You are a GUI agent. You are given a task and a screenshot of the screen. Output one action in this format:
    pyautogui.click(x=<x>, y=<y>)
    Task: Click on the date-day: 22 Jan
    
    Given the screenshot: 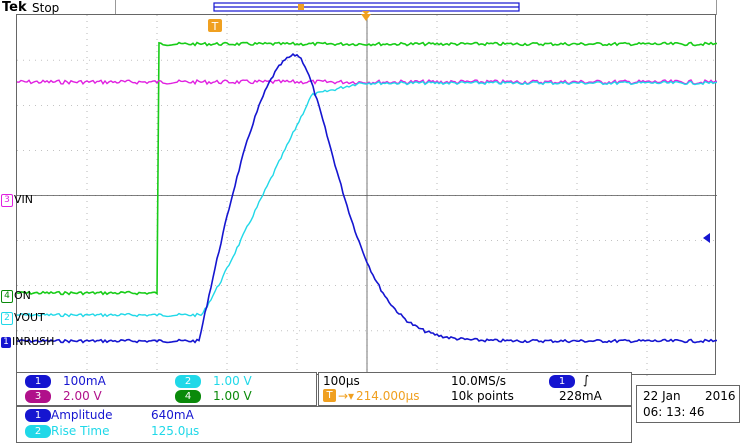 What is the action you would take?
    pyautogui.click(x=662, y=396)
    